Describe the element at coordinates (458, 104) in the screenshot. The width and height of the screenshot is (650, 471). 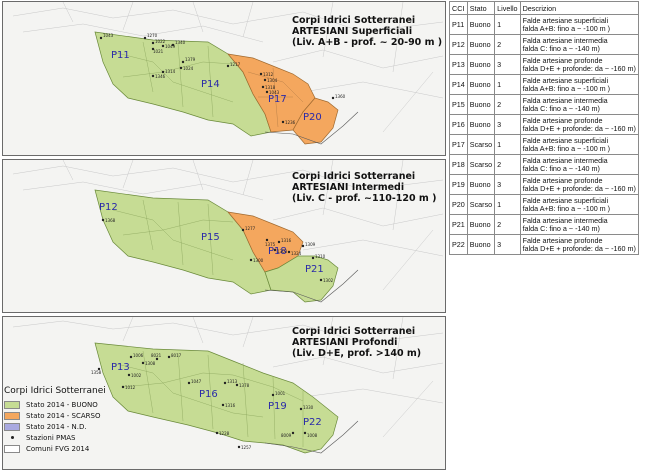
I see `cell-cci: P15` at that location.